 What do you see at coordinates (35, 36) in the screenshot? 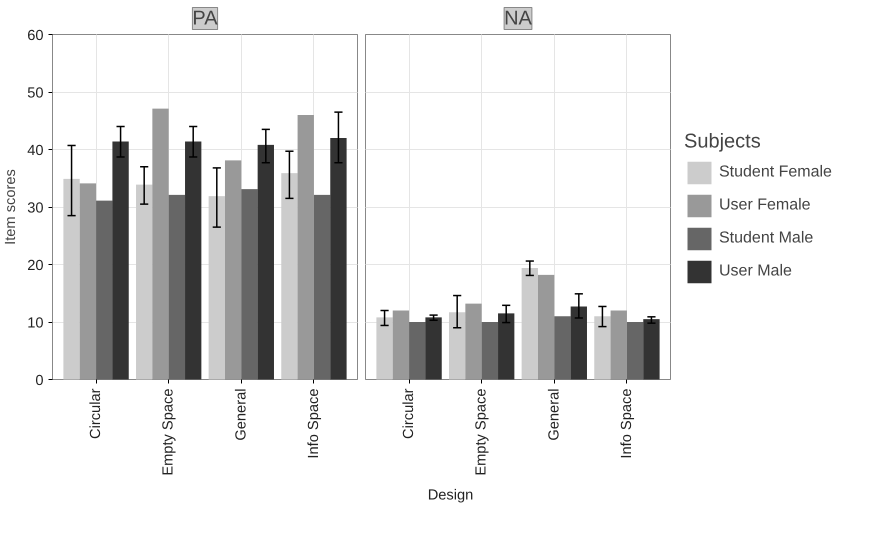
I see `y-tick-label: 60` at bounding box center [35, 36].